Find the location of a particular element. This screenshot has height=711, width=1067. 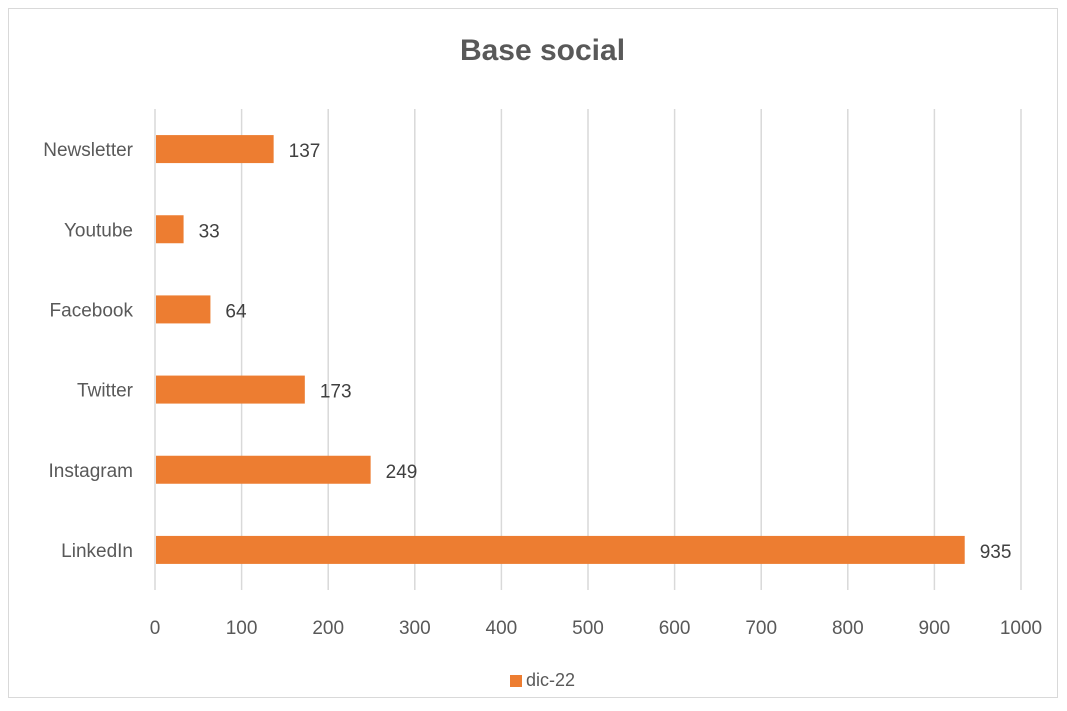

data-label: 137 is located at coordinates (305, 151).